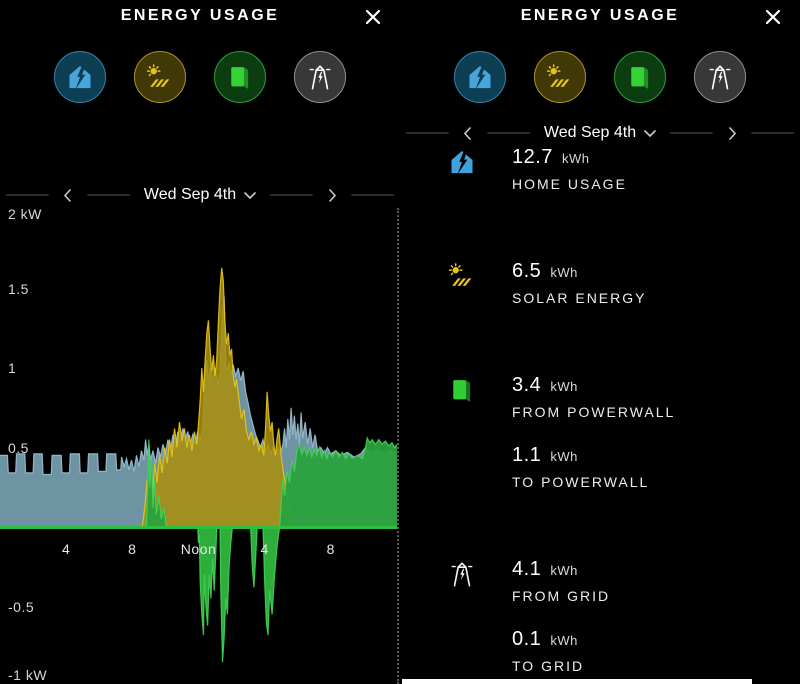 This screenshot has height=684, width=800. I want to click on series-powerwall_charge, so click(238, 595).